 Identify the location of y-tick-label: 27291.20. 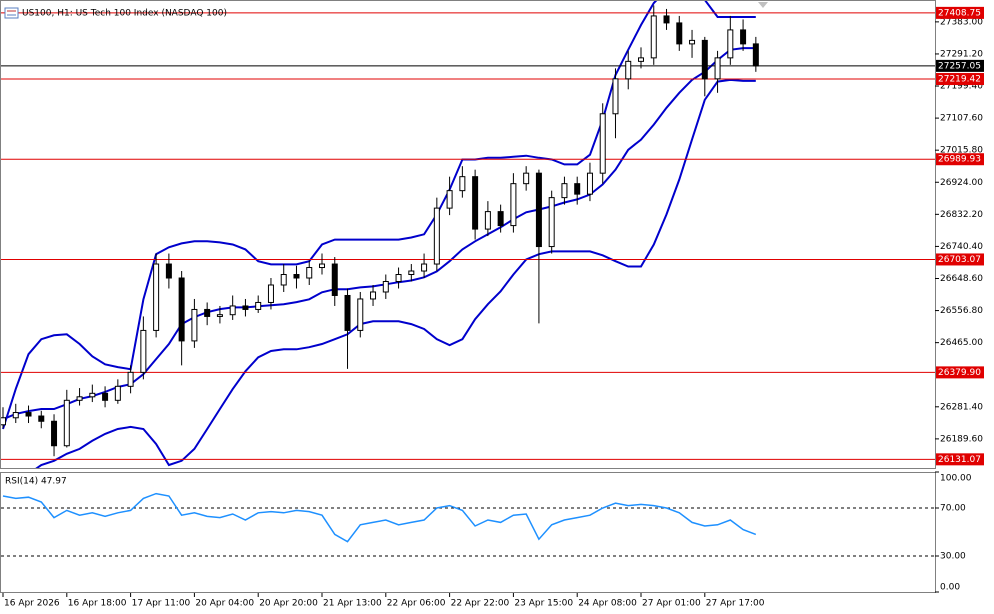
(961, 54).